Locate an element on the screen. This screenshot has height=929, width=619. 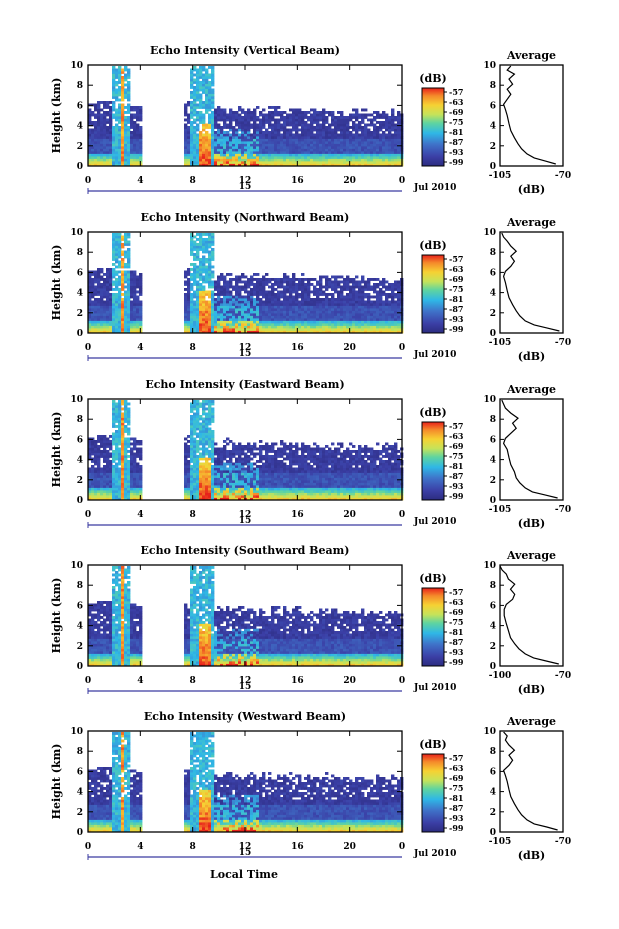
panel-title: Echo Intensity (Eastward Beam) is located at coordinates (244, 384).